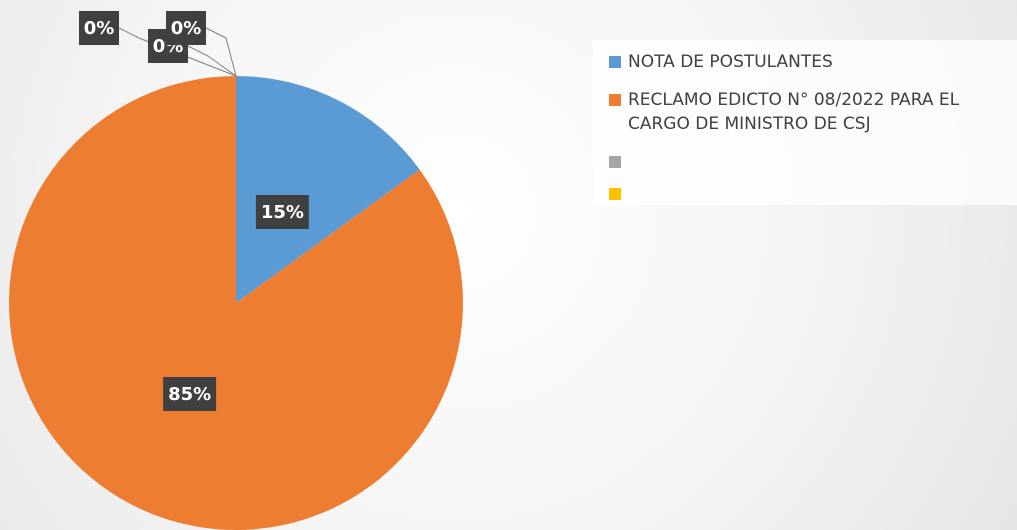 This screenshot has width=1017, height=530. What do you see at coordinates (328, 189) in the screenshot?
I see `pie-slice` at bounding box center [328, 189].